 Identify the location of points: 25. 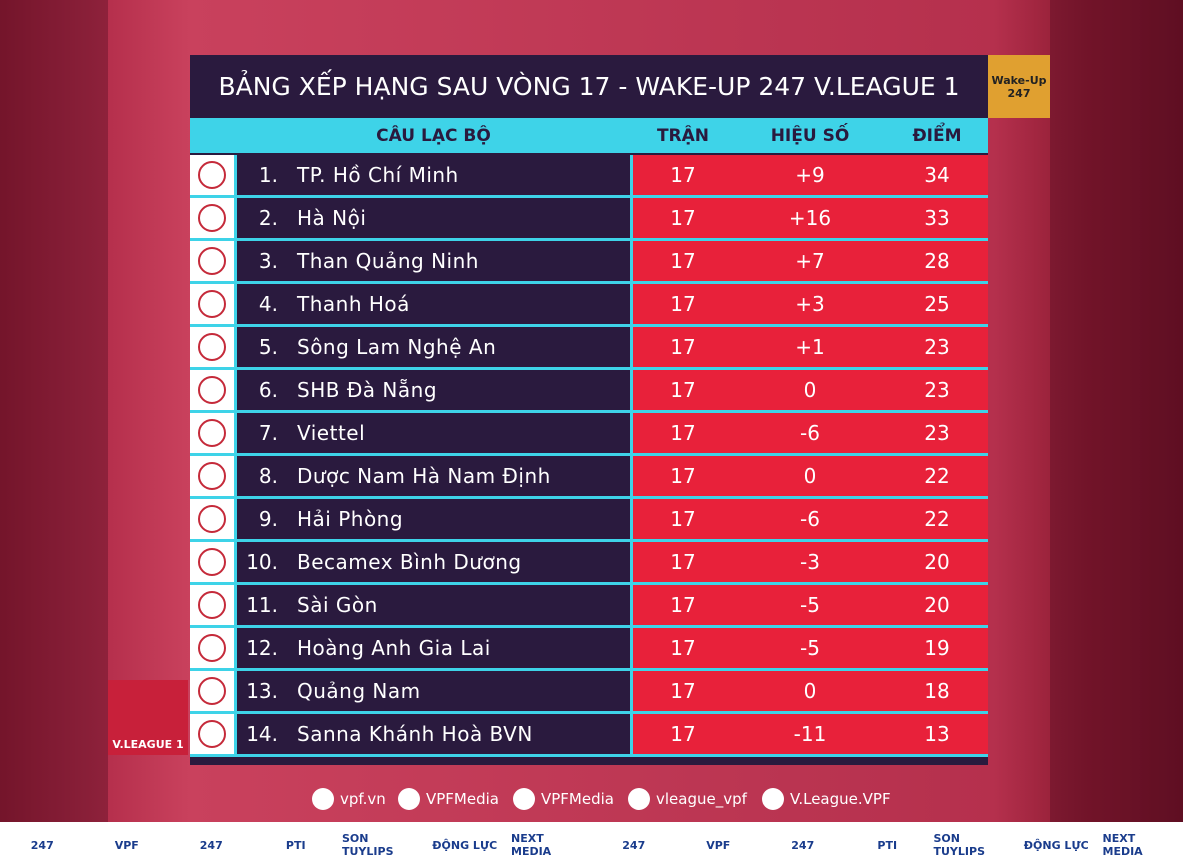
(937, 304).